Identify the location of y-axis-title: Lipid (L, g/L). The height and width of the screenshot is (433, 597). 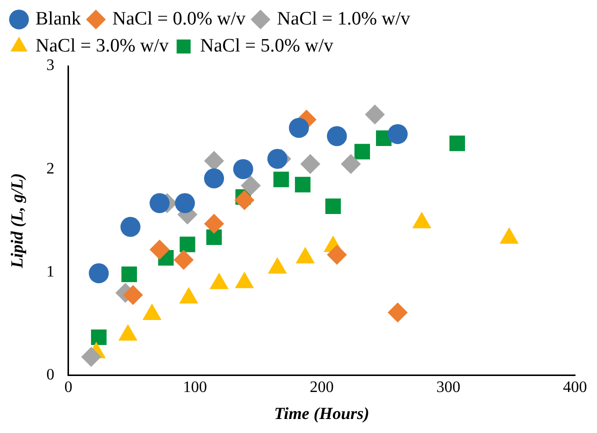
(17, 221).